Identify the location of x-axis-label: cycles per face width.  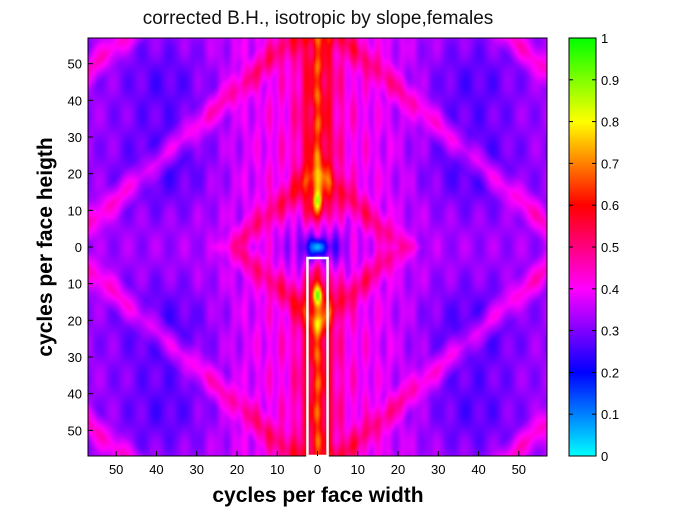
(317, 495).